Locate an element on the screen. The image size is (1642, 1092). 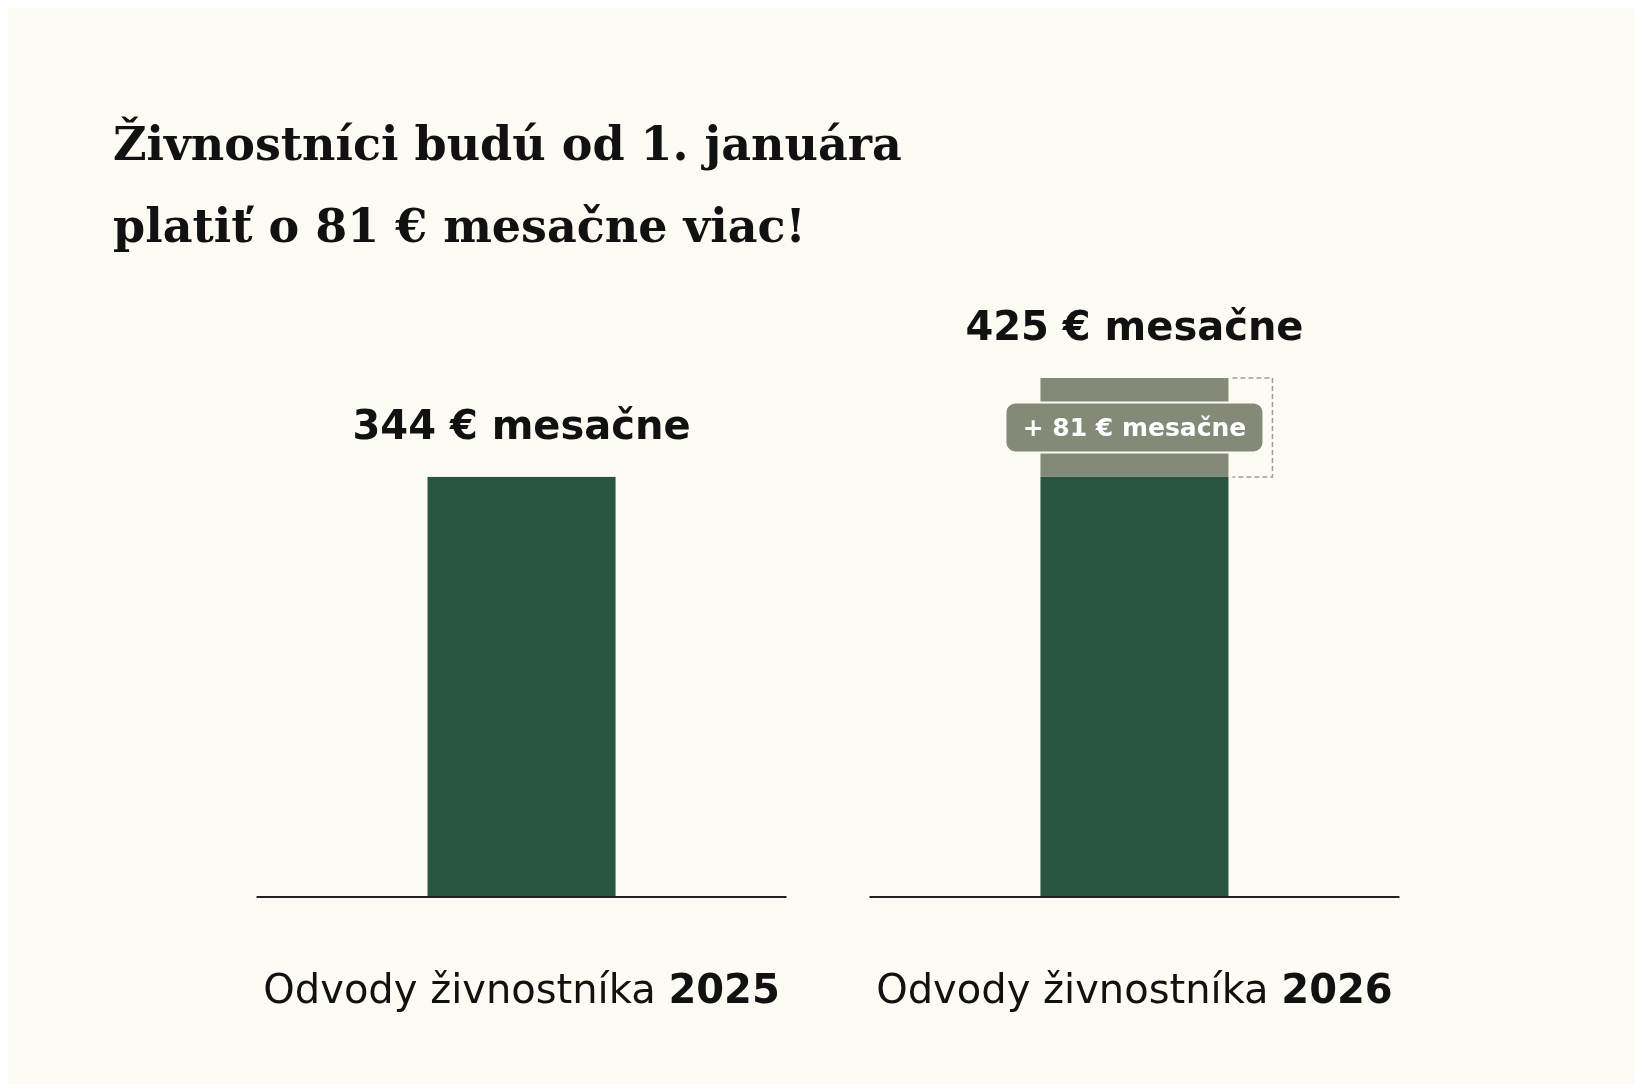
x-tick-label: Odvody živnostníka 2025 is located at coordinates (521, 989).